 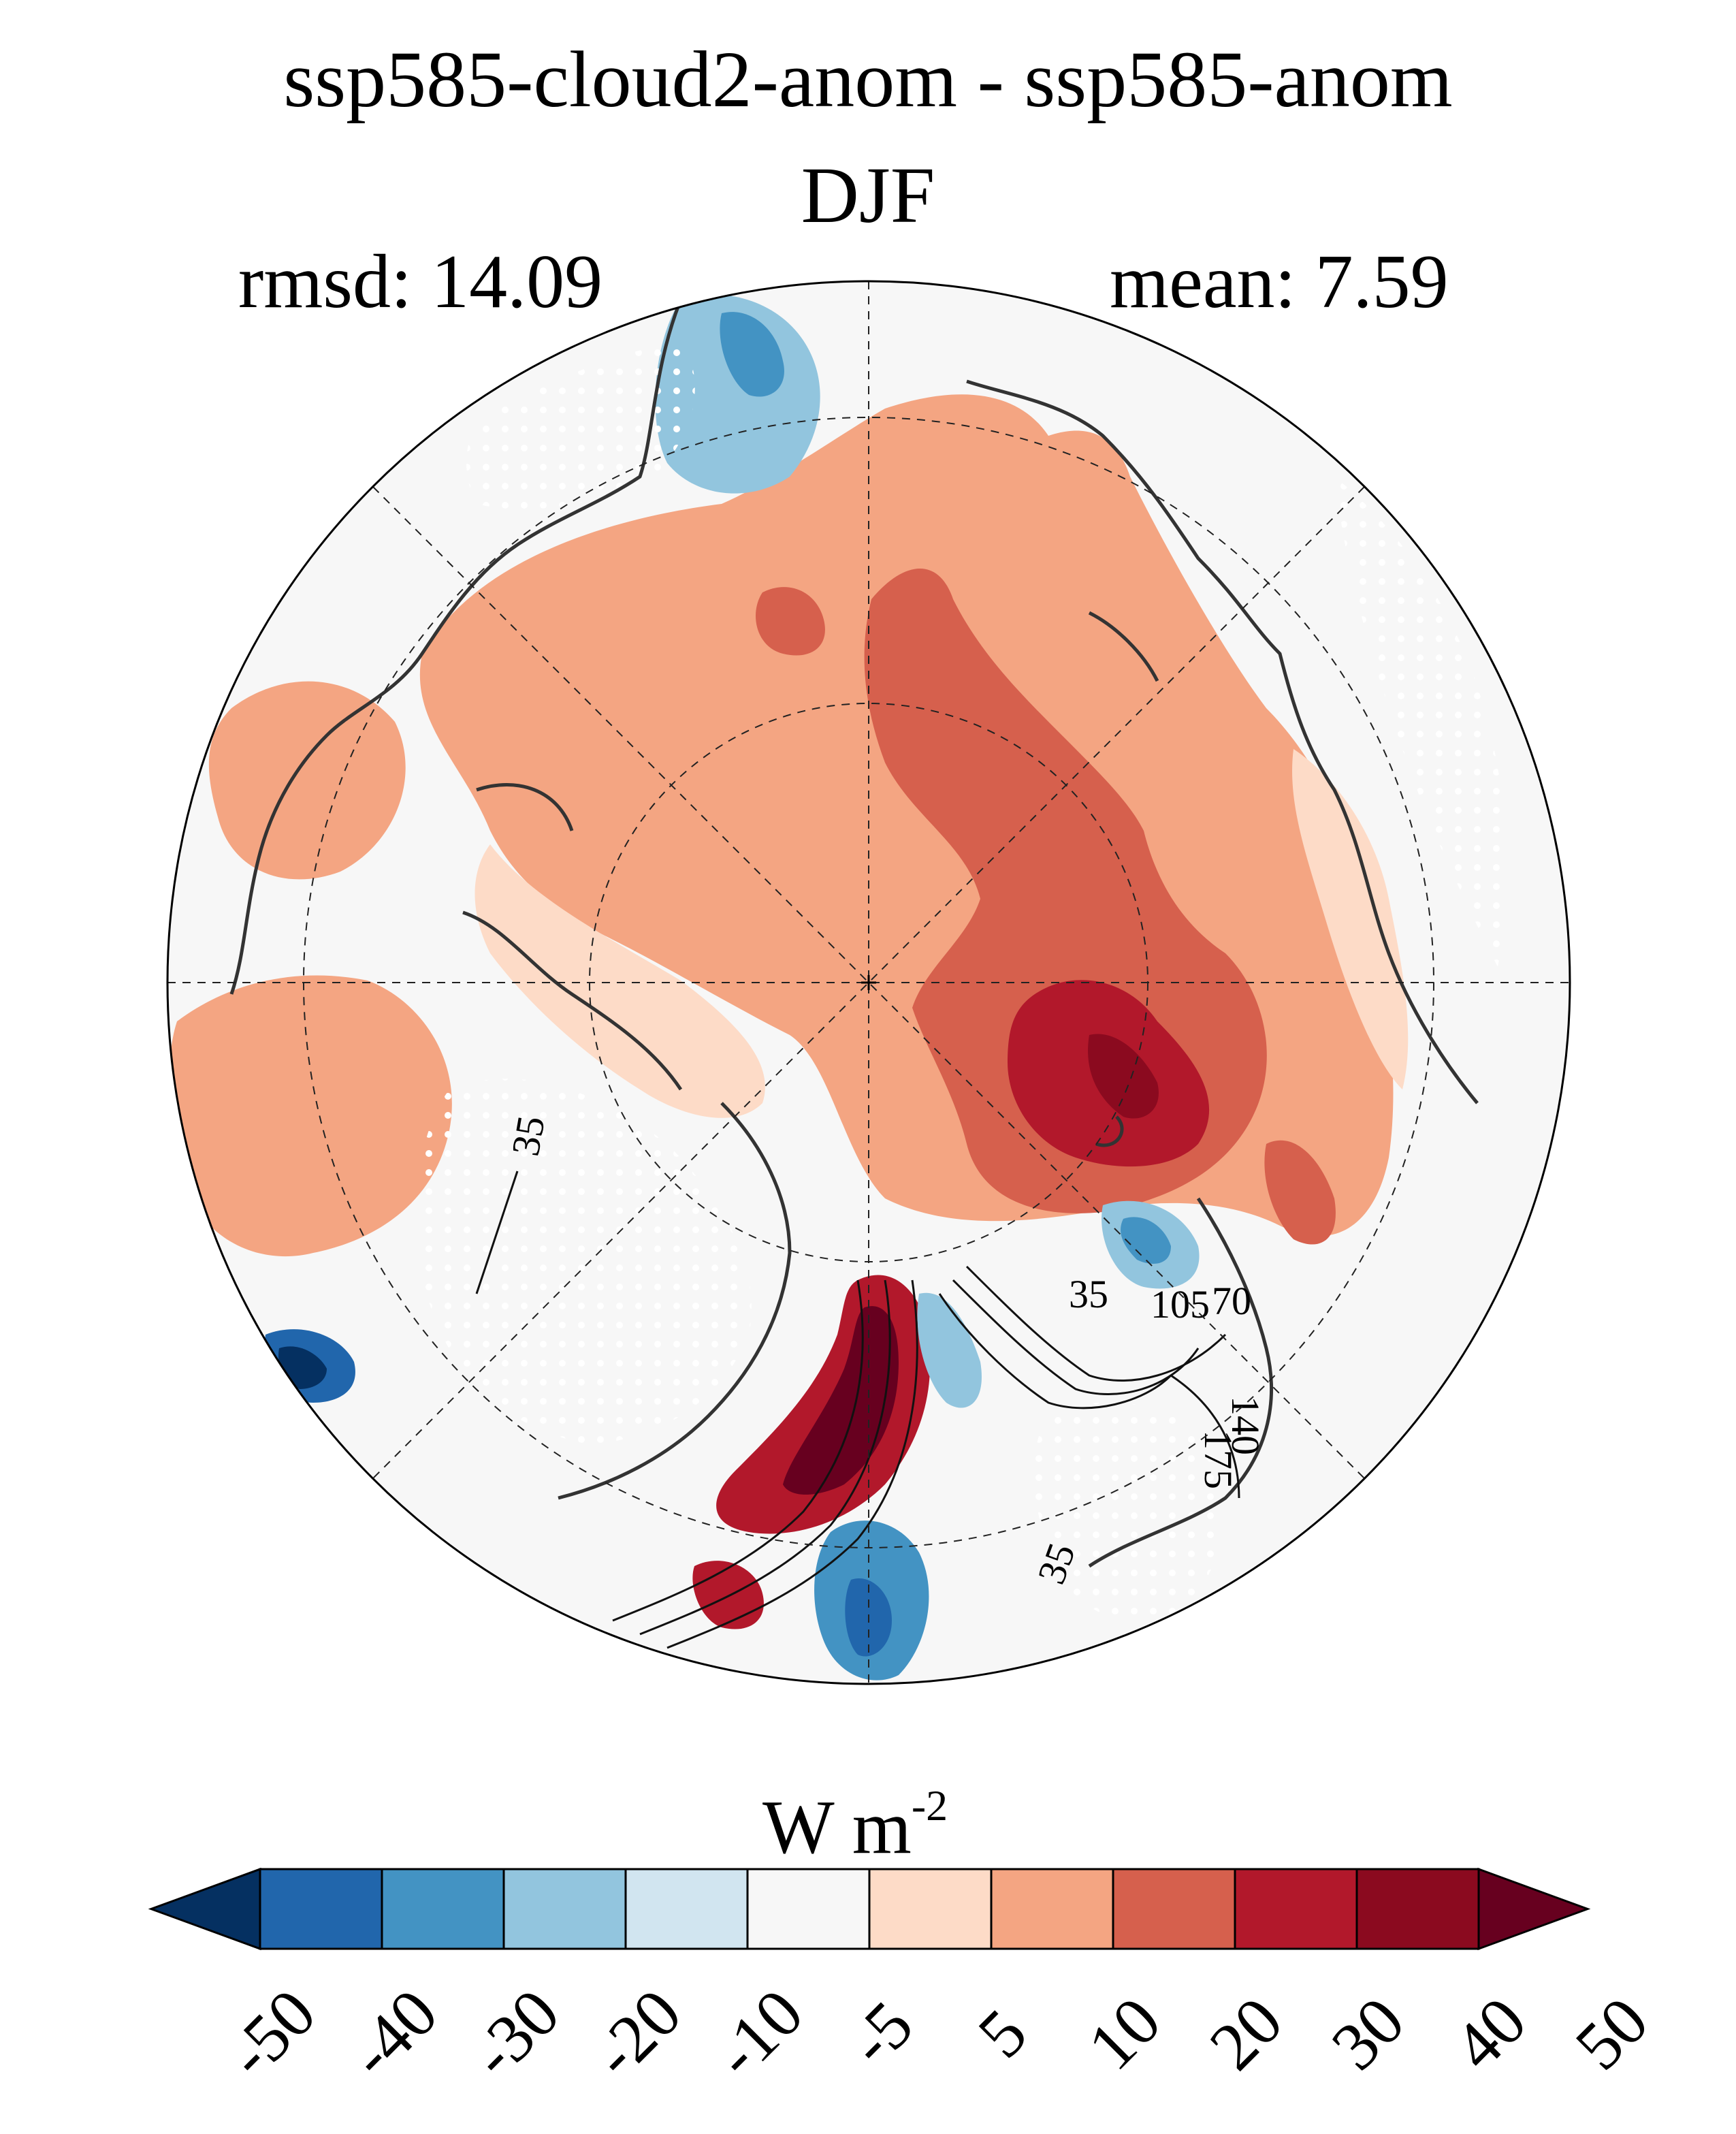 I want to click on contour-label-group: 35 35 35 70 105 140 175, so click(x=885, y=1351).